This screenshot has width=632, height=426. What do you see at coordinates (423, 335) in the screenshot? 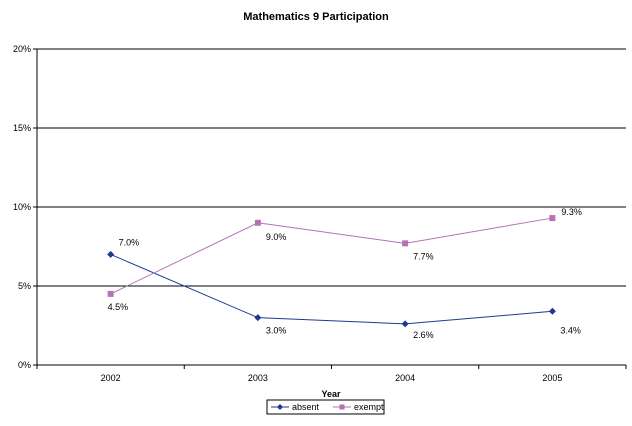
I see `data-label-absent: 2.6%` at bounding box center [423, 335].